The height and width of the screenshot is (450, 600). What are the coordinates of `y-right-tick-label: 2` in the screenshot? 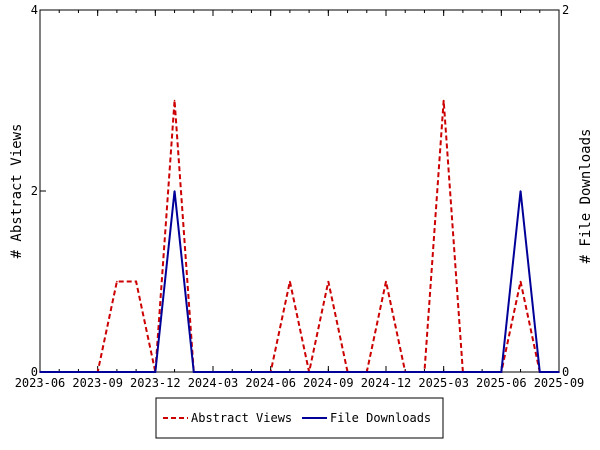 It's located at (565, 10).